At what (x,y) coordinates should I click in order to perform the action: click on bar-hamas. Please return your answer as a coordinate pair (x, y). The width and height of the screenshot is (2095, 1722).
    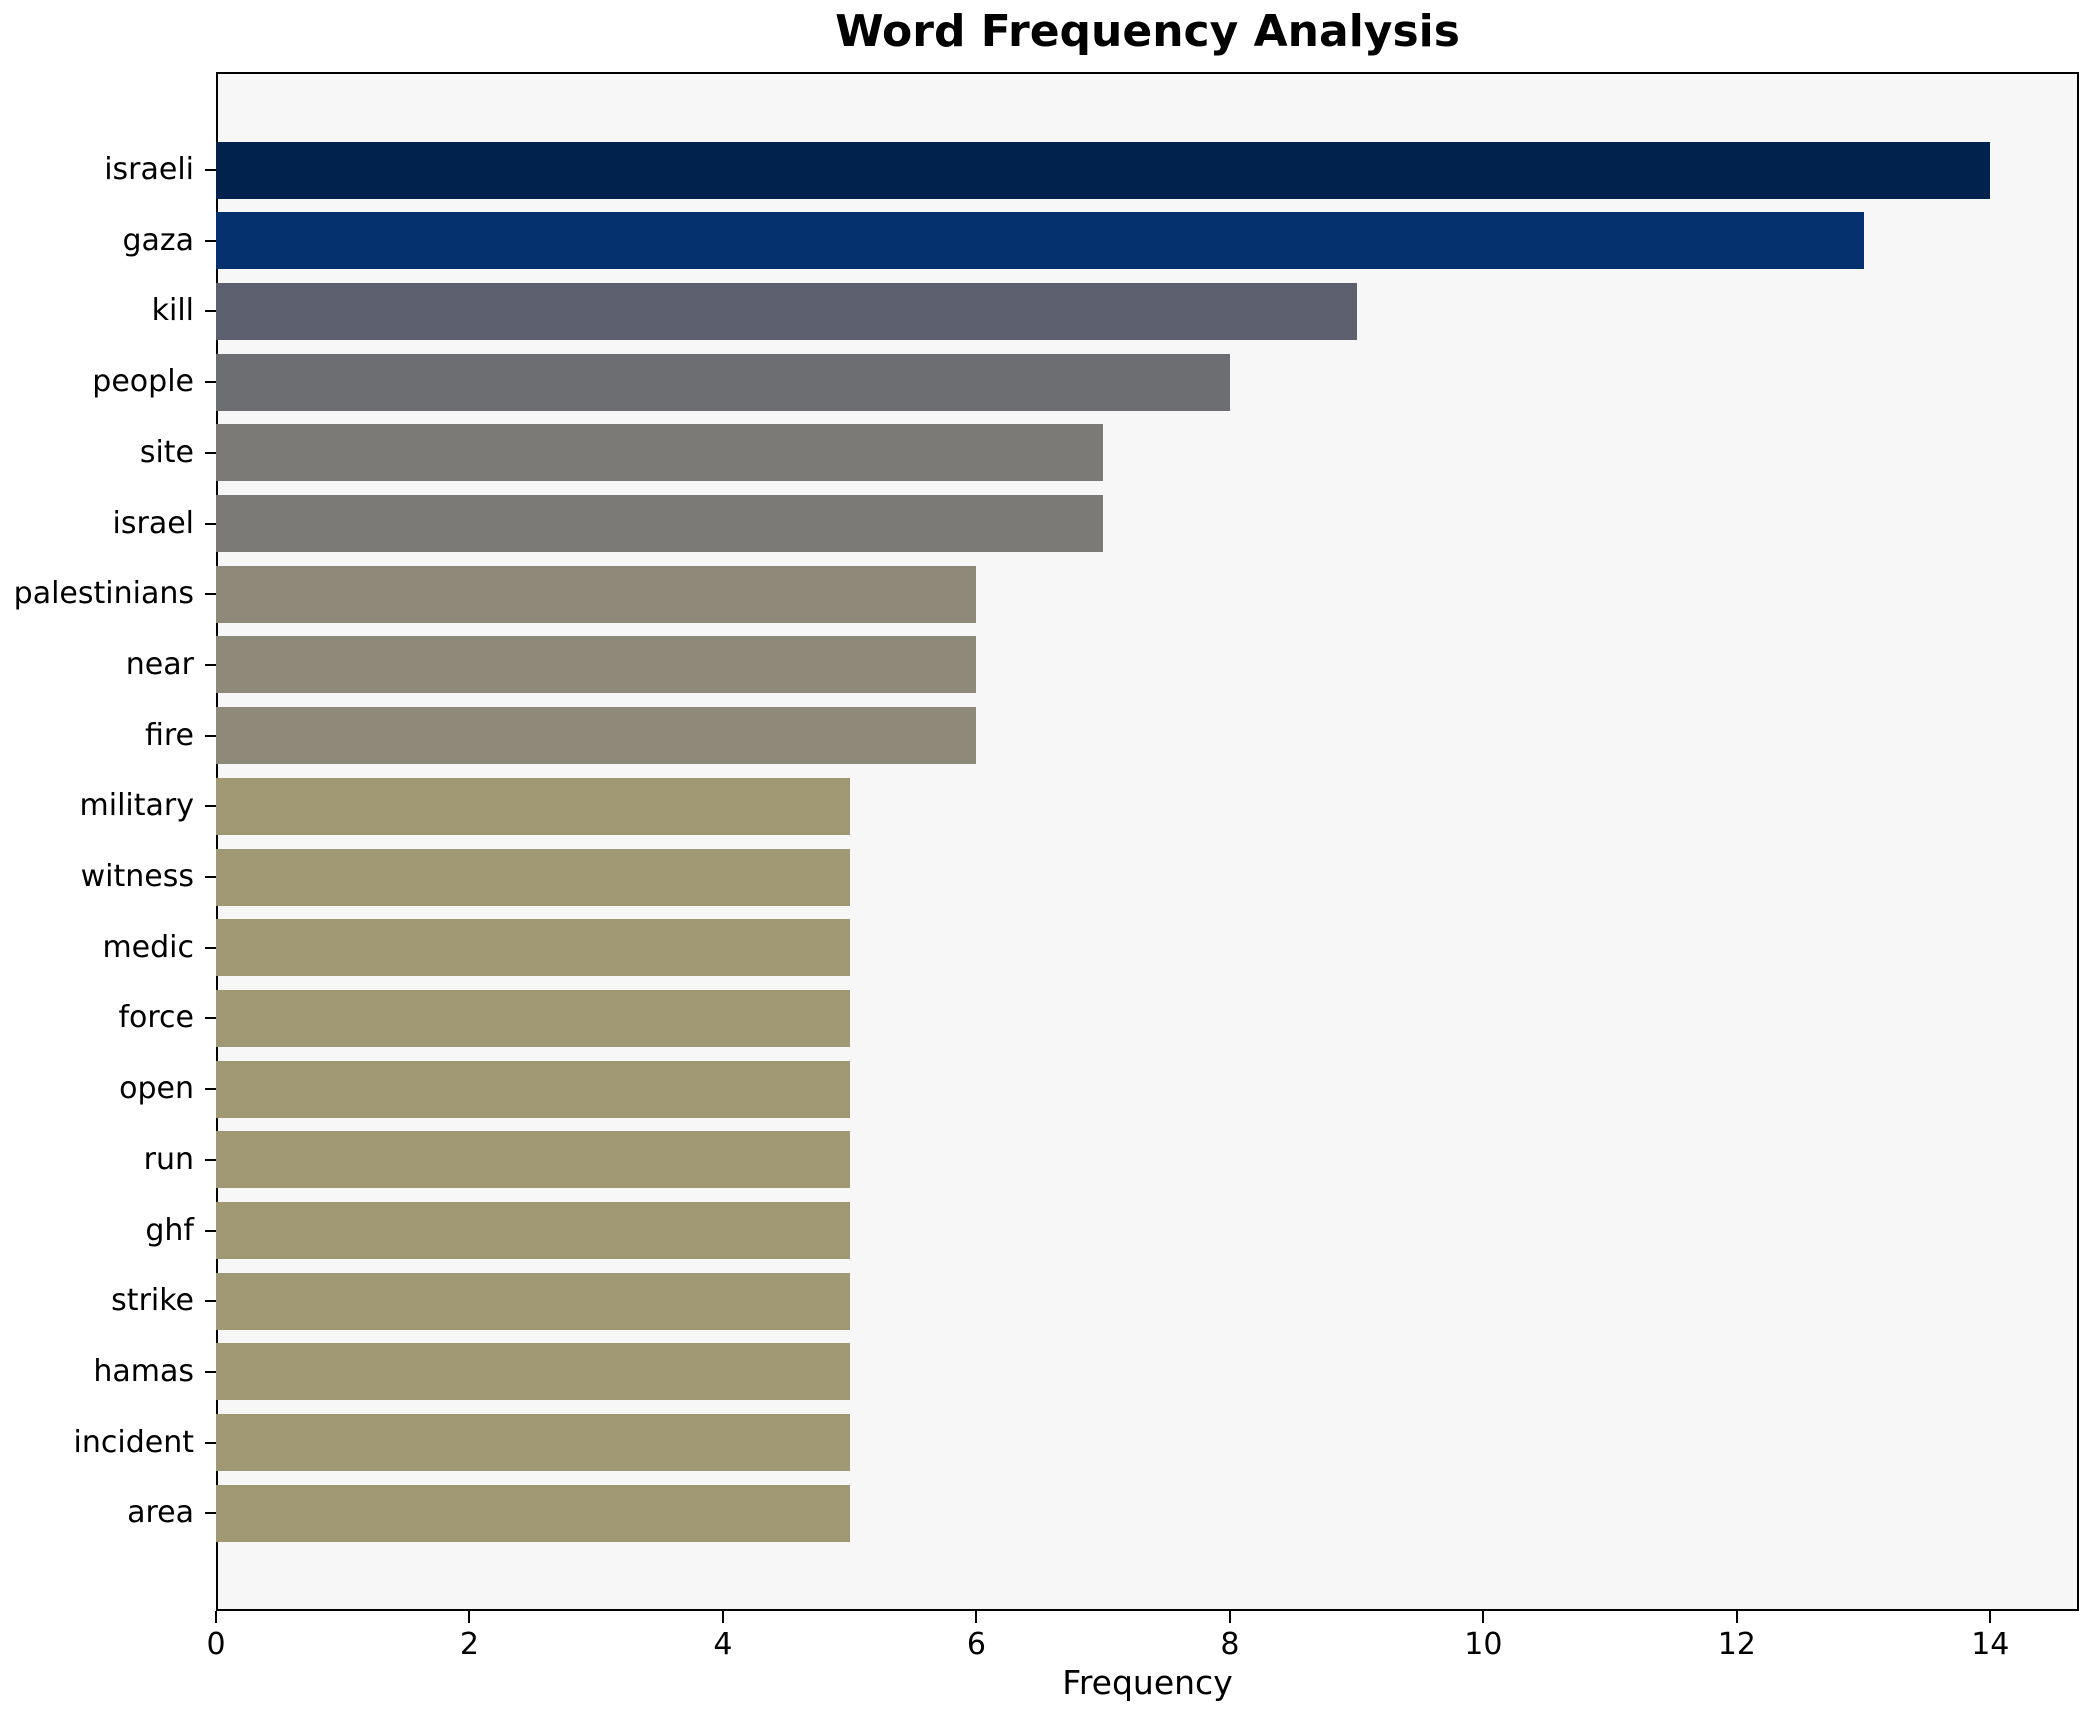
    Looking at the image, I should click on (533, 1372).